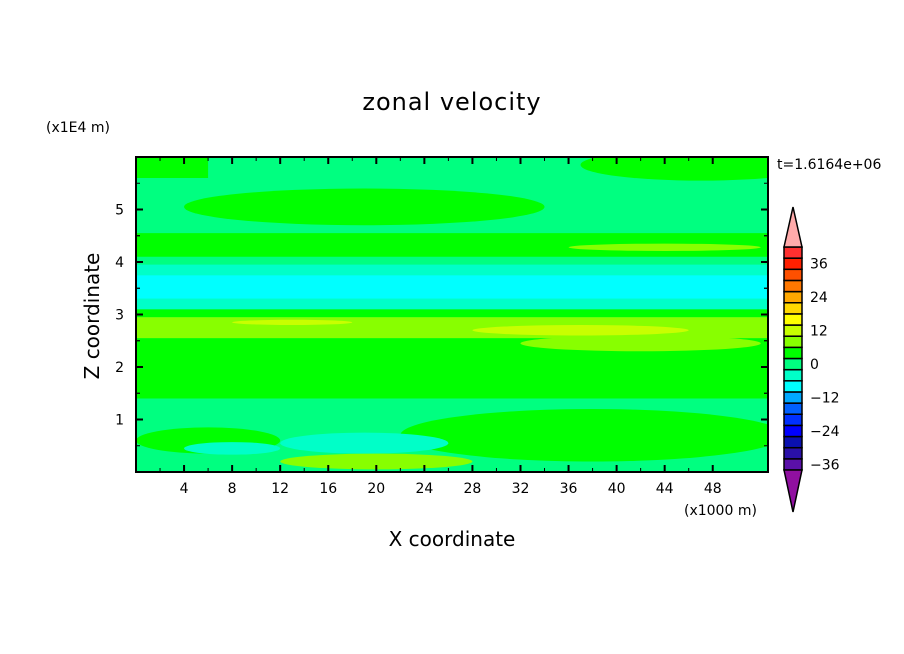 Image resolution: width=904 pixels, height=654 pixels. I want to click on chart-title: zonal velocity, so click(452, 102).